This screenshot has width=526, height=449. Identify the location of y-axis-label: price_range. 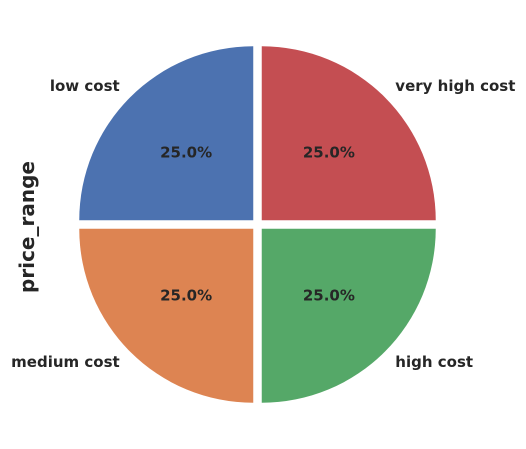
(27, 227).